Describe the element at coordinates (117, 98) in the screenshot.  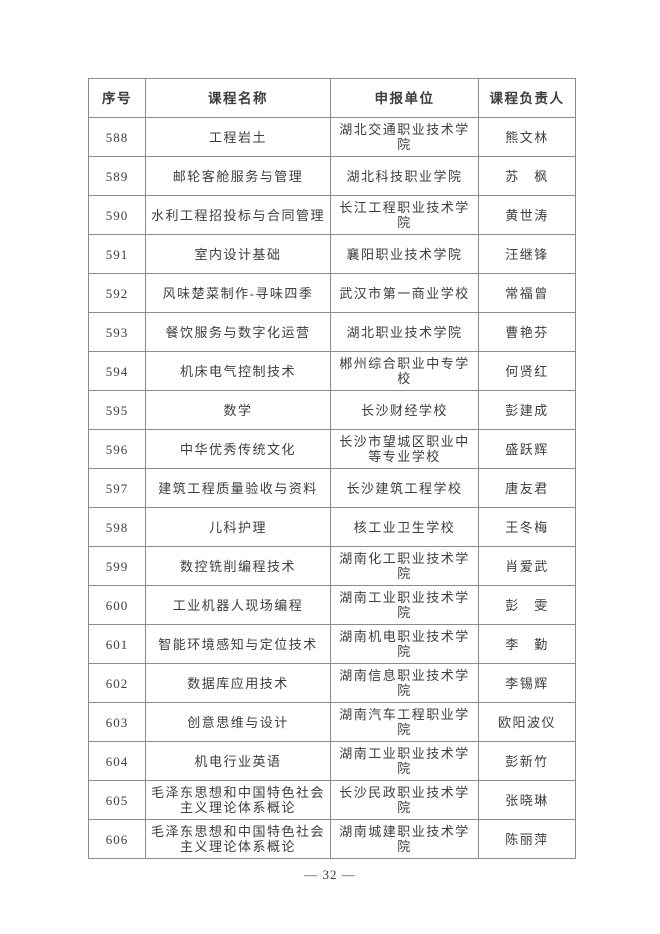
I see `column-header-index: 序号` at that location.